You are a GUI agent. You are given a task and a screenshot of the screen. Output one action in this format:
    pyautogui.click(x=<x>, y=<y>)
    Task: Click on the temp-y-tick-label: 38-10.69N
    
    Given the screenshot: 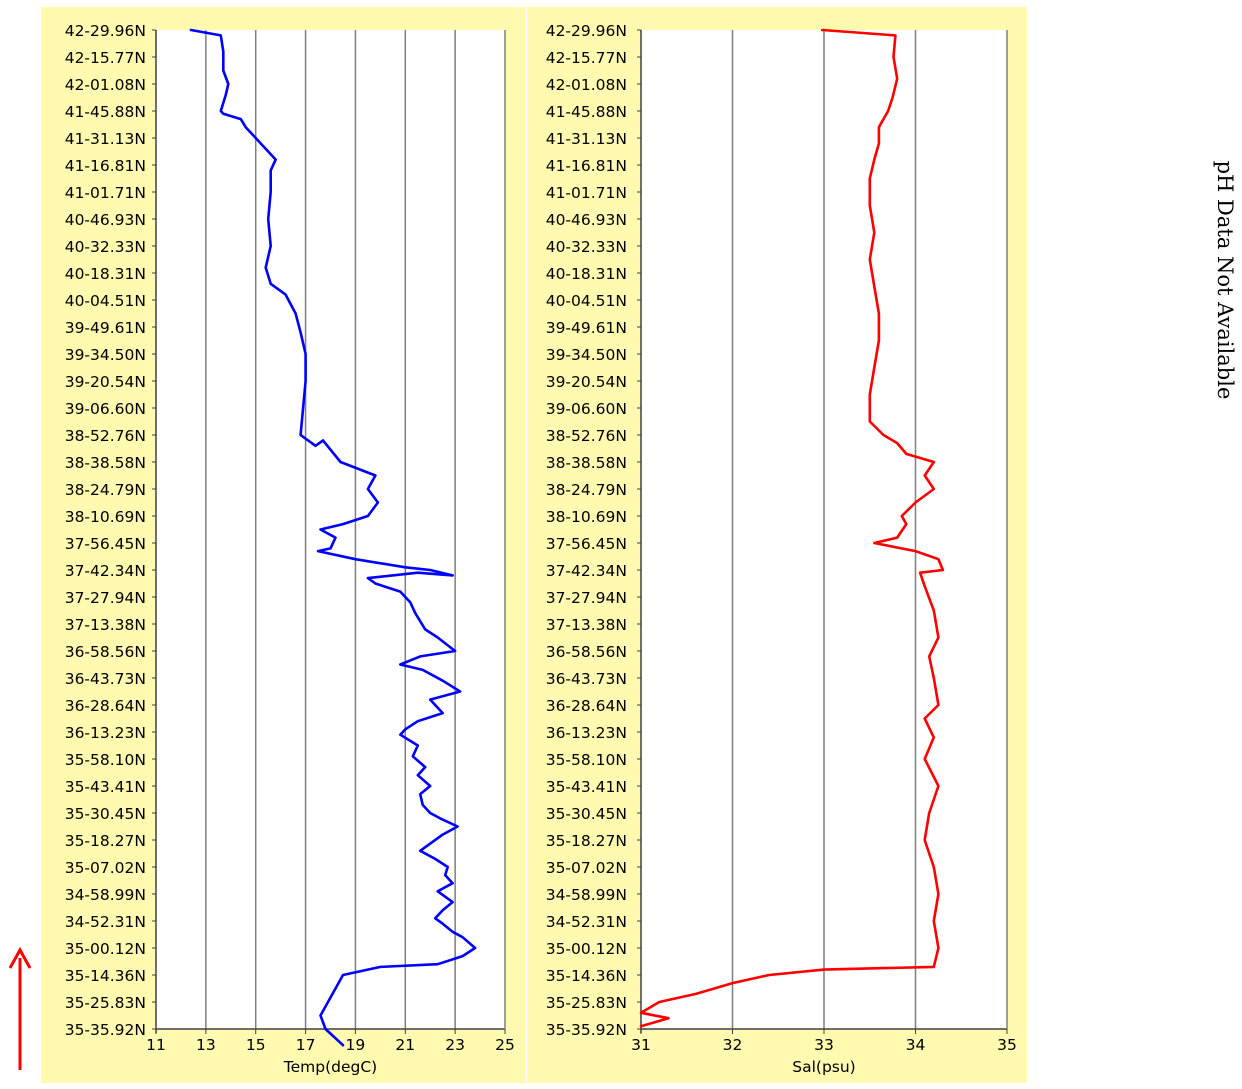 What is the action you would take?
    pyautogui.click(x=105, y=517)
    